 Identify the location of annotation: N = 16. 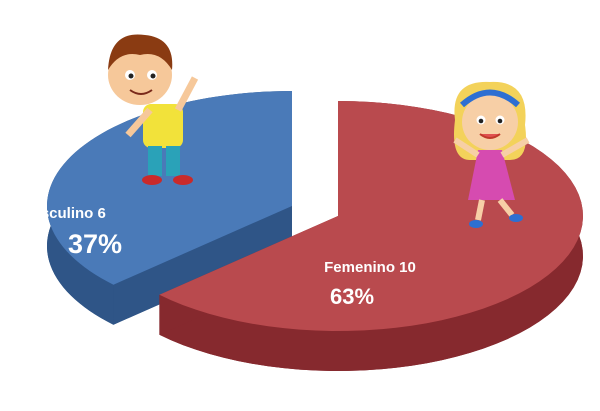
(320, 385).